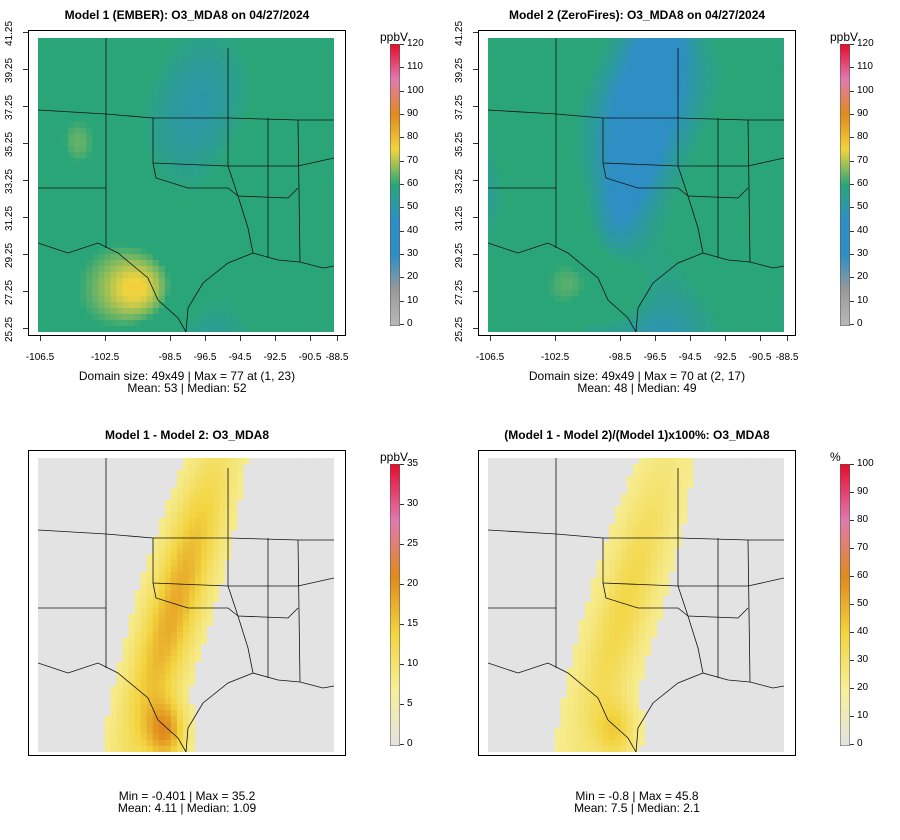 The image size is (900, 840). Describe the element at coordinates (413, 277) in the screenshot. I see `colorbar-label: 20` at that location.